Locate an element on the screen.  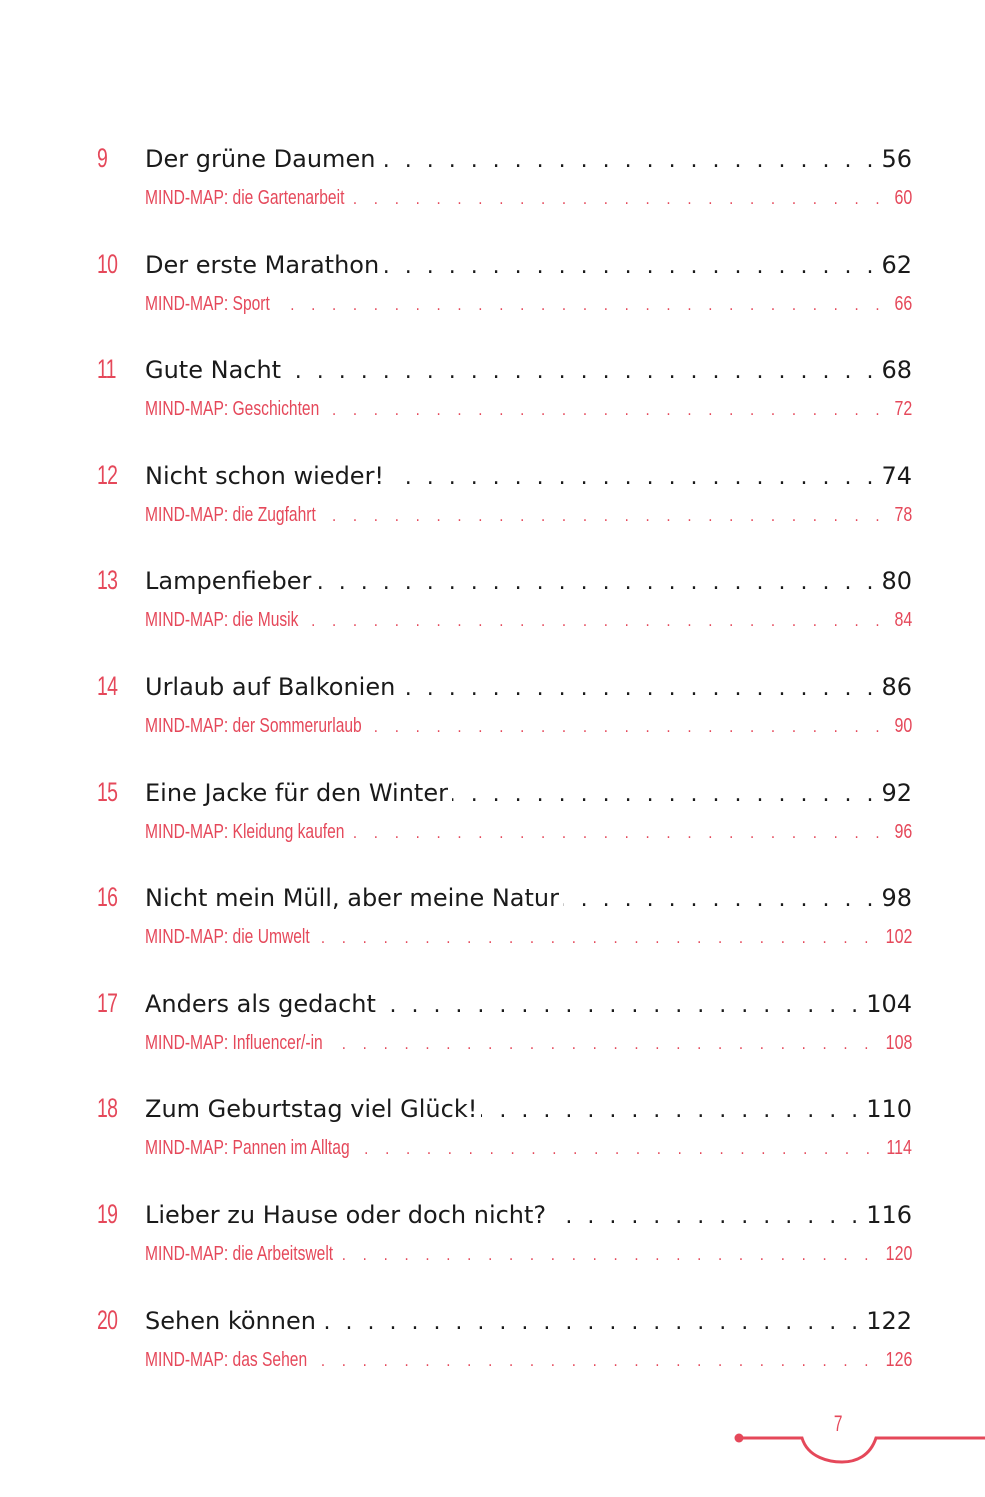
mindmap-line: MIND-MAP: die Umwelt 102 is located at coordinates (528, 938).